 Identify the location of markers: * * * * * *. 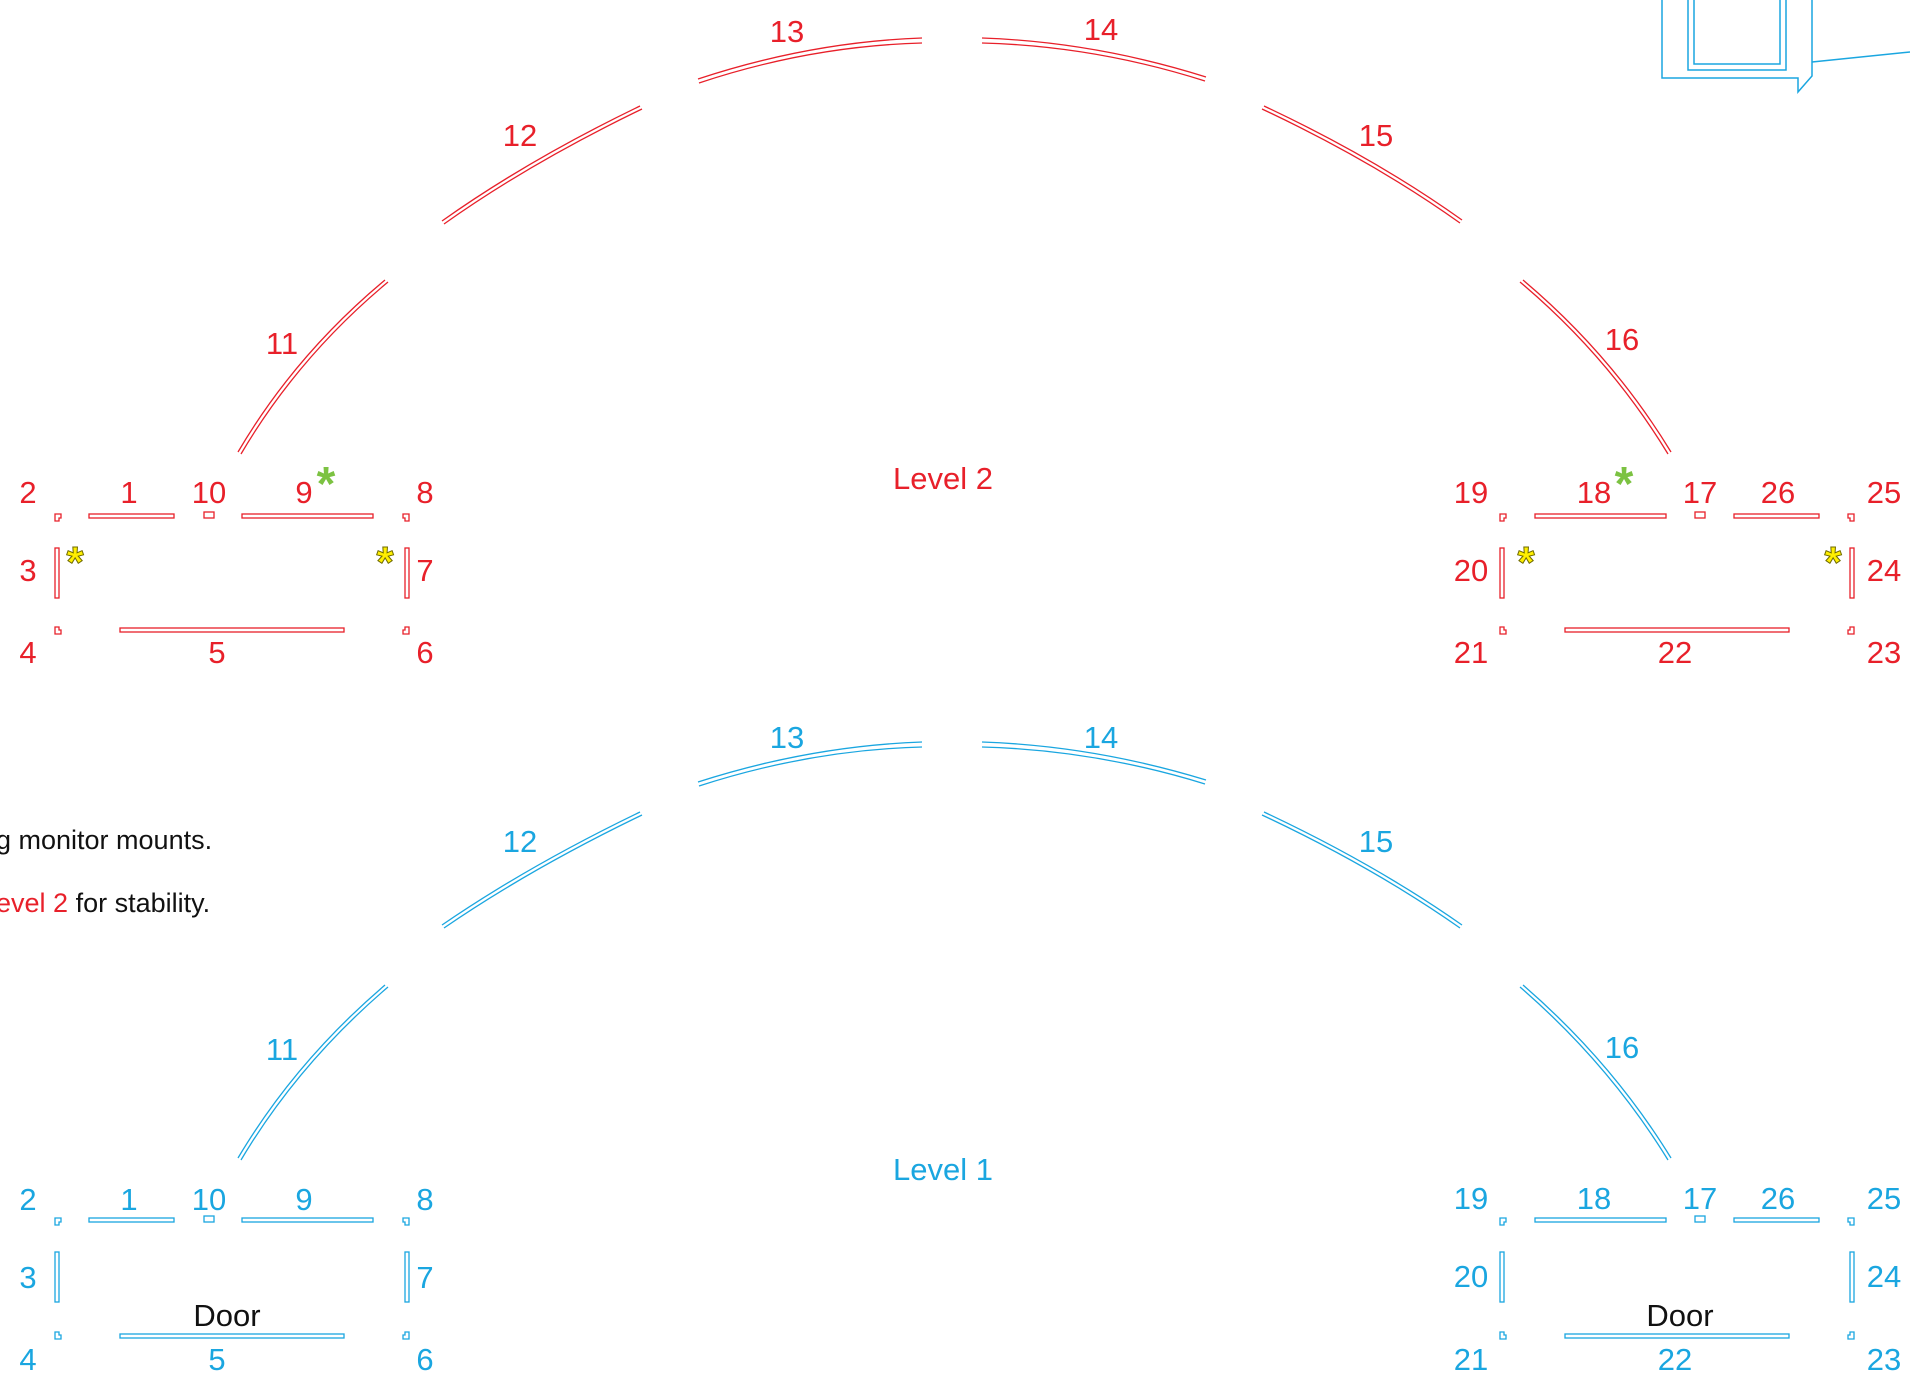
(954, 523).